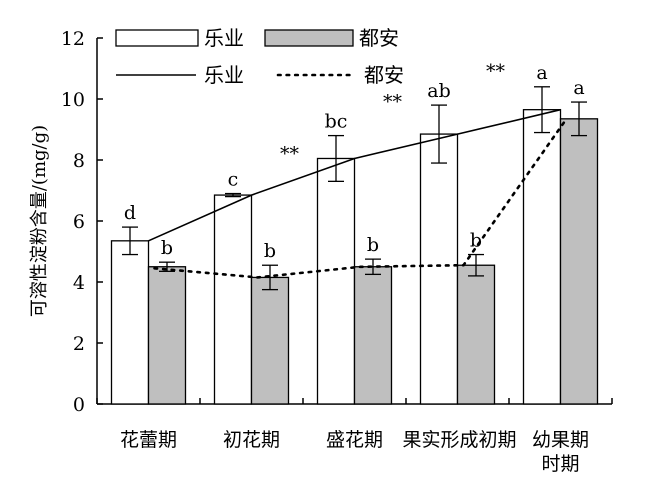 The height and width of the screenshot is (483, 659). Describe the element at coordinates (79, 344) in the screenshot. I see `y-tick-label: 2` at that location.